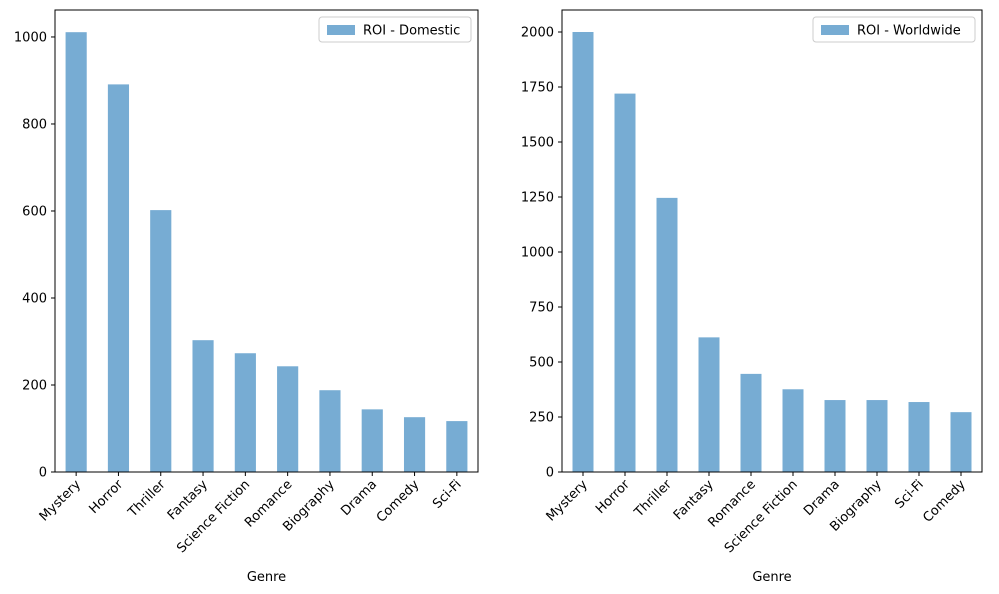 The height and width of the screenshot is (594, 999). What do you see at coordinates (34, 298) in the screenshot?
I see `y-tick-label: 400` at bounding box center [34, 298].